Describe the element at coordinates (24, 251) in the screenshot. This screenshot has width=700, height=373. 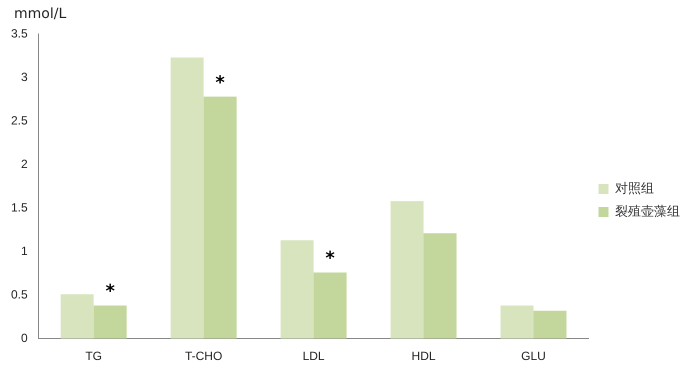
I see `y-tick-label: 1` at that location.